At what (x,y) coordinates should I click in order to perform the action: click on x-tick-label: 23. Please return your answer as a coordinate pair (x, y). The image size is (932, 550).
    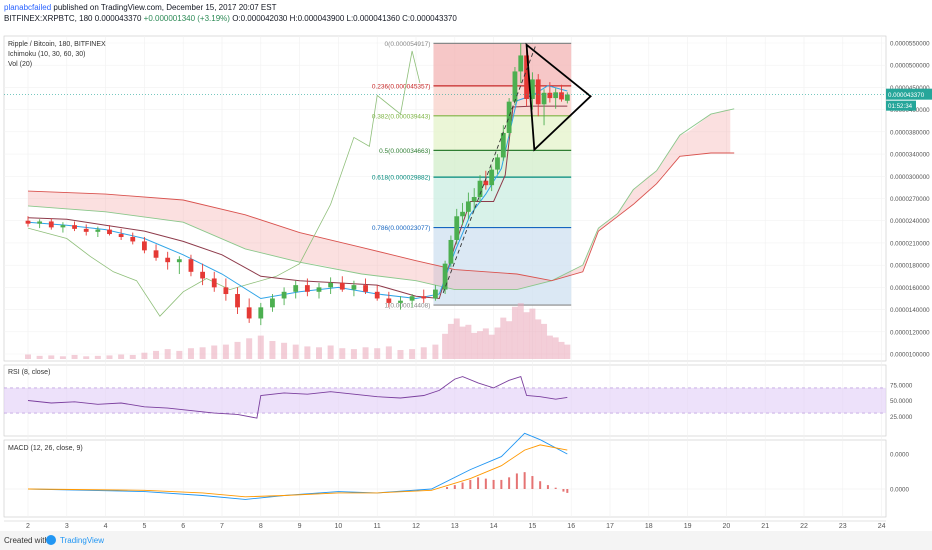
    Looking at the image, I should click on (843, 526).